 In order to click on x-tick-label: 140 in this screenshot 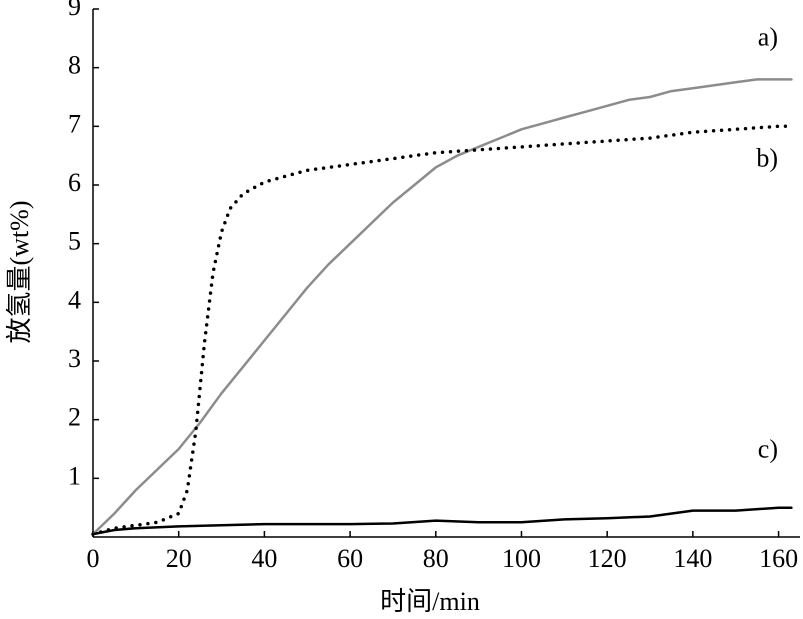, I will do `click(692, 558)`.